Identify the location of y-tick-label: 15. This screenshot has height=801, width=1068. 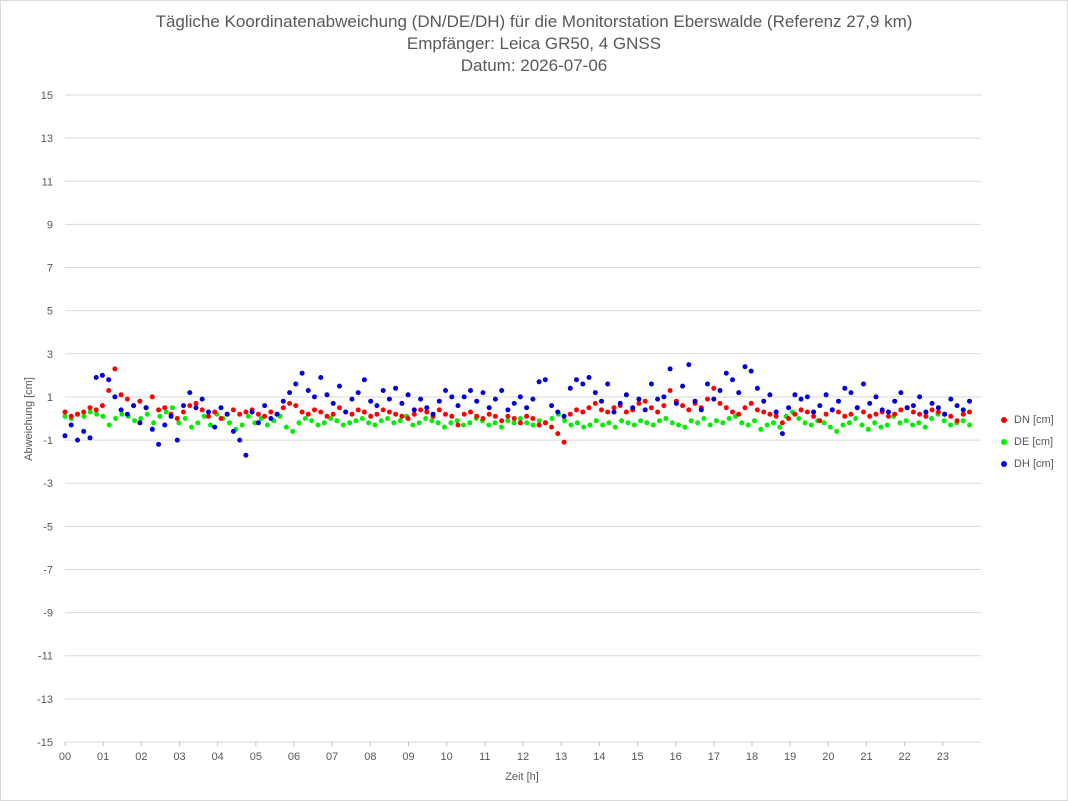
(47, 96).